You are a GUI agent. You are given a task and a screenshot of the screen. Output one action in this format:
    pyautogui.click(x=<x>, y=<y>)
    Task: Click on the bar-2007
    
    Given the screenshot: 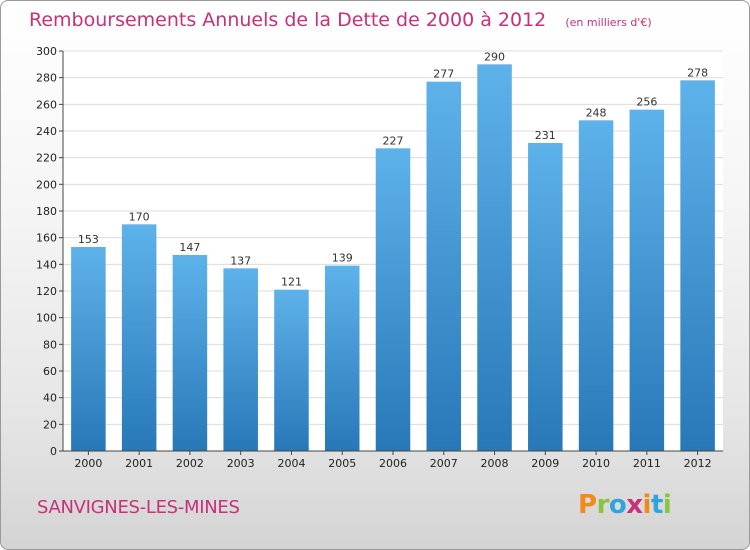 What is the action you would take?
    pyautogui.click(x=444, y=266)
    